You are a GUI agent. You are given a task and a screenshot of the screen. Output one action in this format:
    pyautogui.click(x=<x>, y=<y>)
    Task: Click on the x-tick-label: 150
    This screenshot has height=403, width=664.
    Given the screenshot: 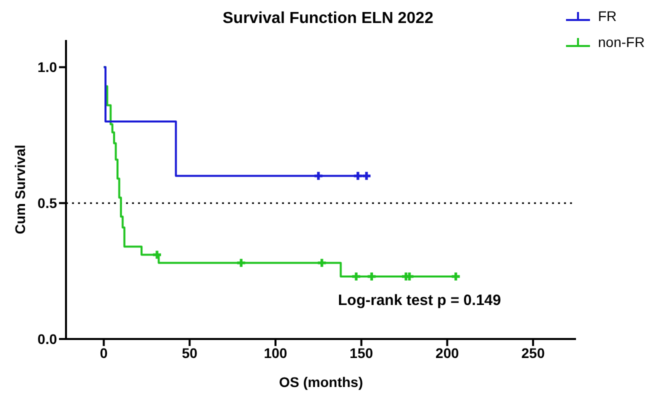 What is the action you would take?
    pyautogui.click(x=362, y=352)
    